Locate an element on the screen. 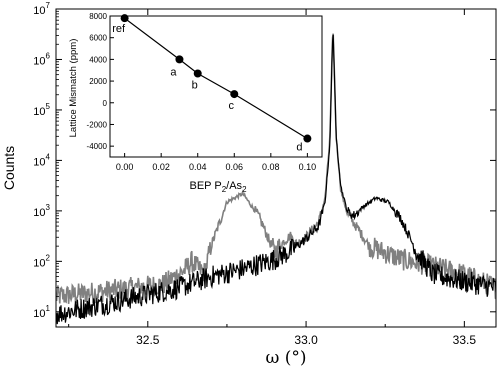 The height and width of the screenshot is (371, 497). inset-x-axis-title-sub2: 2 is located at coordinates (244, 189).